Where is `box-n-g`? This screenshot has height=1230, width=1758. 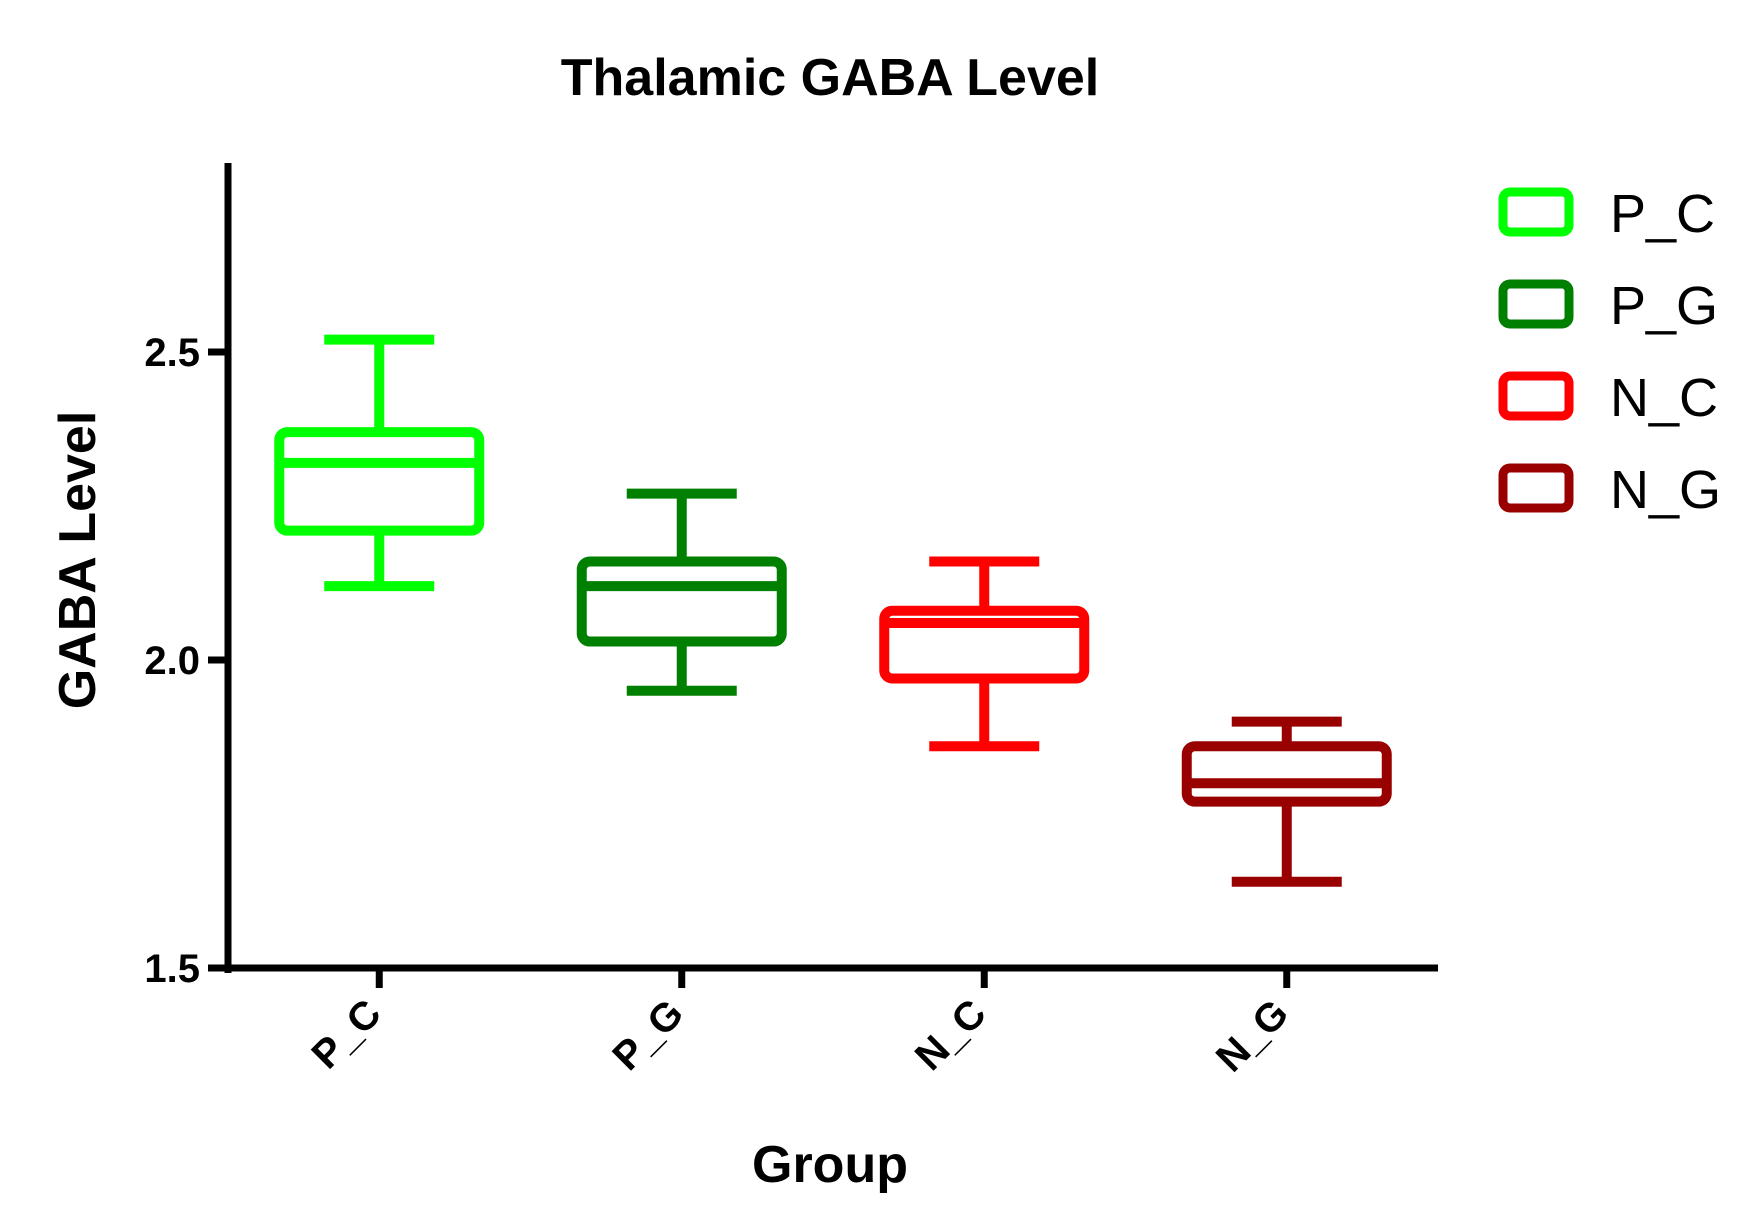
box-n-g is located at coordinates (1286, 801).